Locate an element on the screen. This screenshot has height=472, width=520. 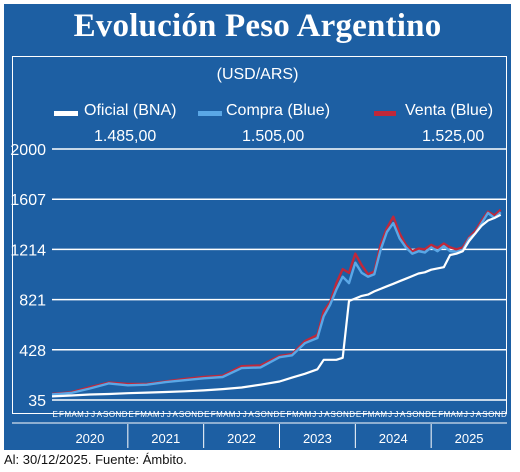
legend-value-oficial: 1.485,00 is located at coordinates (125, 136).